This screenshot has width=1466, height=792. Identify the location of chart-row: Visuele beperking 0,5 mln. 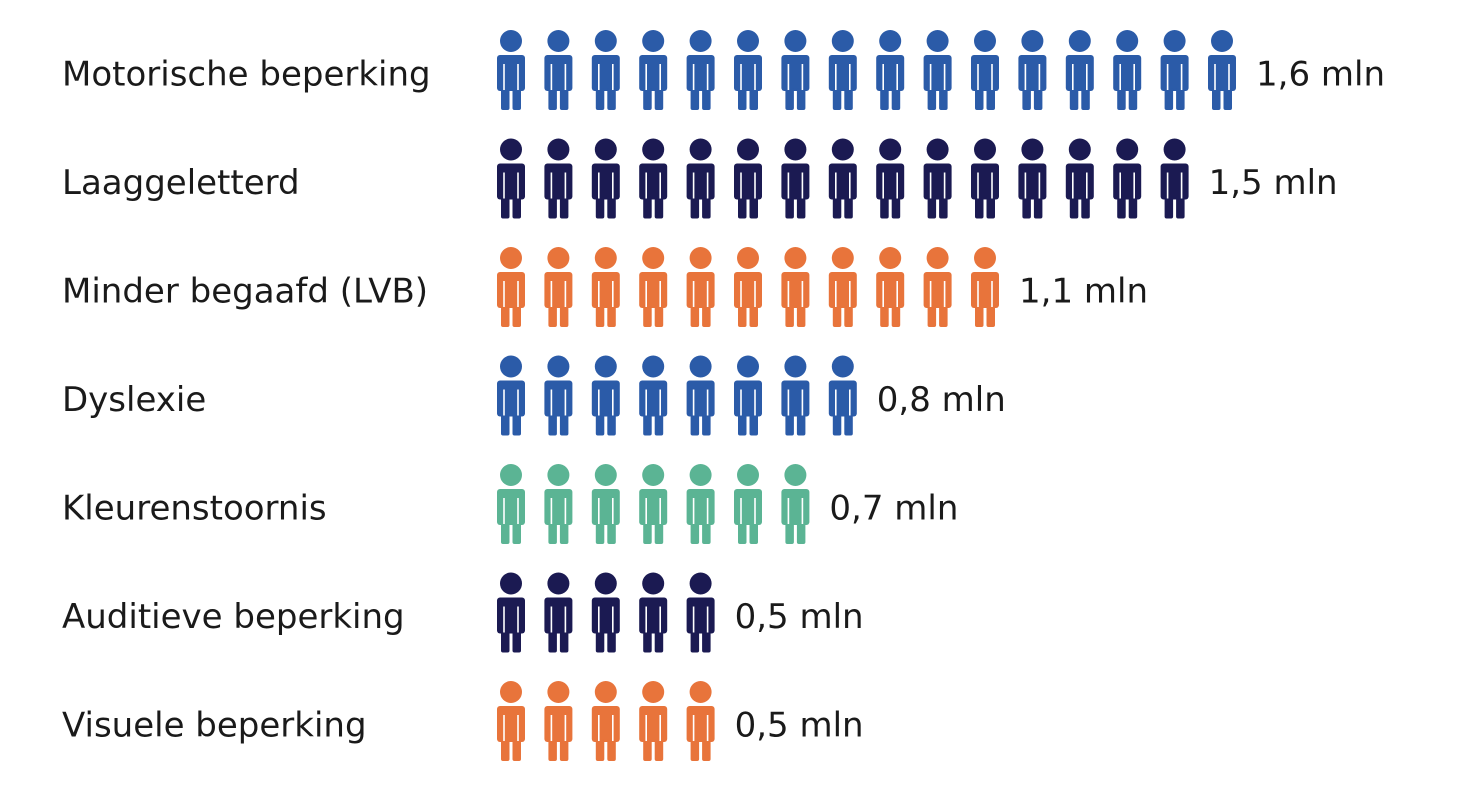
(463, 721).